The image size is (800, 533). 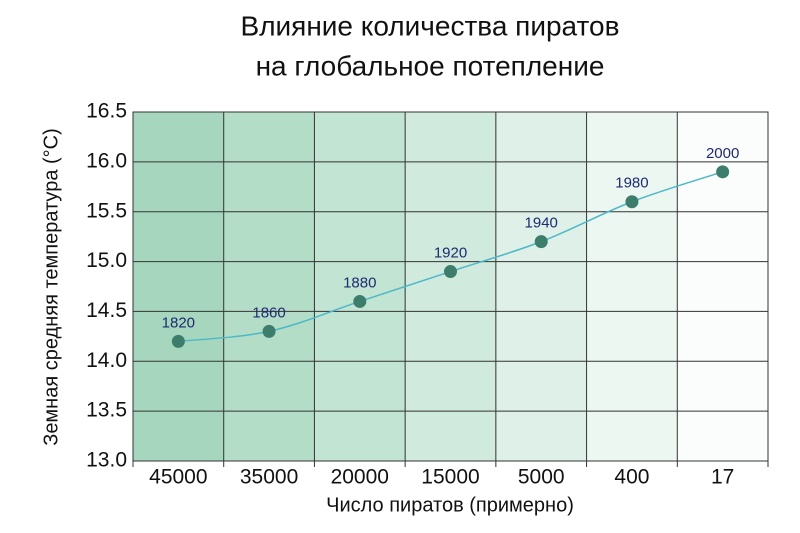 What do you see at coordinates (106, 111) in the screenshot?
I see `y-tick-label: 16.5` at bounding box center [106, 111].